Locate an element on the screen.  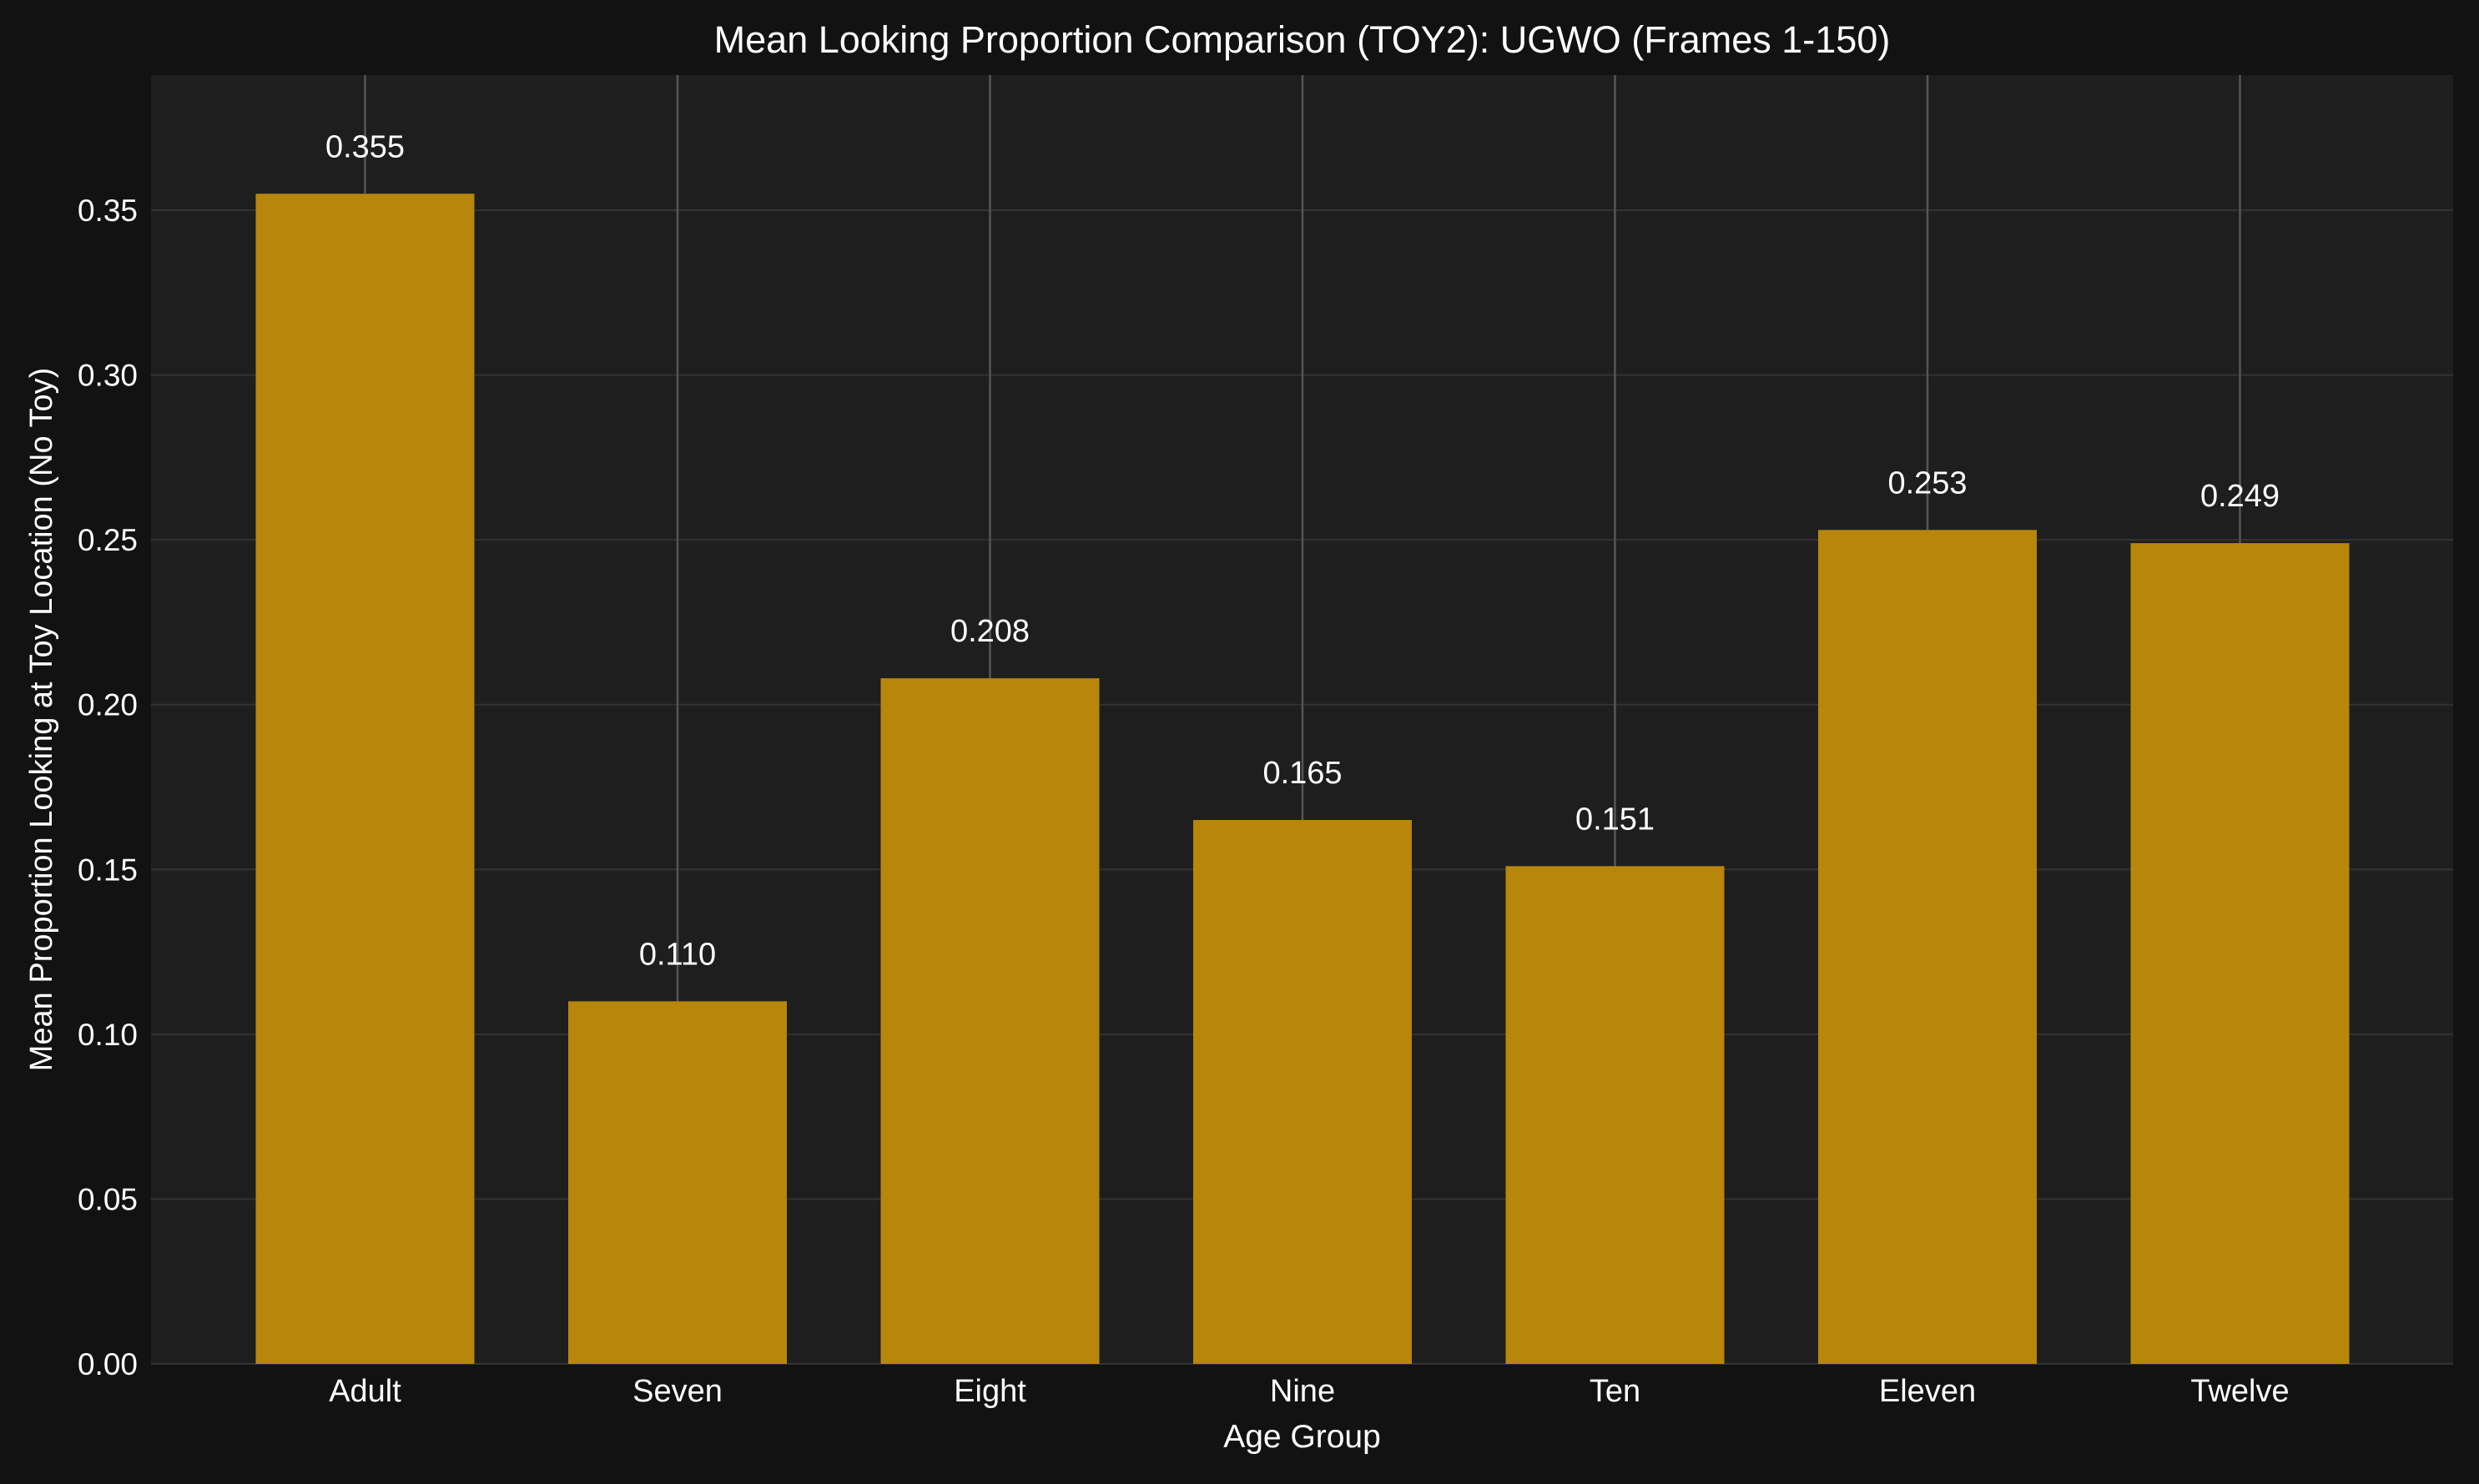
x-axis-ticks: Adult Seven Eight Nine Ten Eleven Twelve is located at coordinates (1309, 1392).